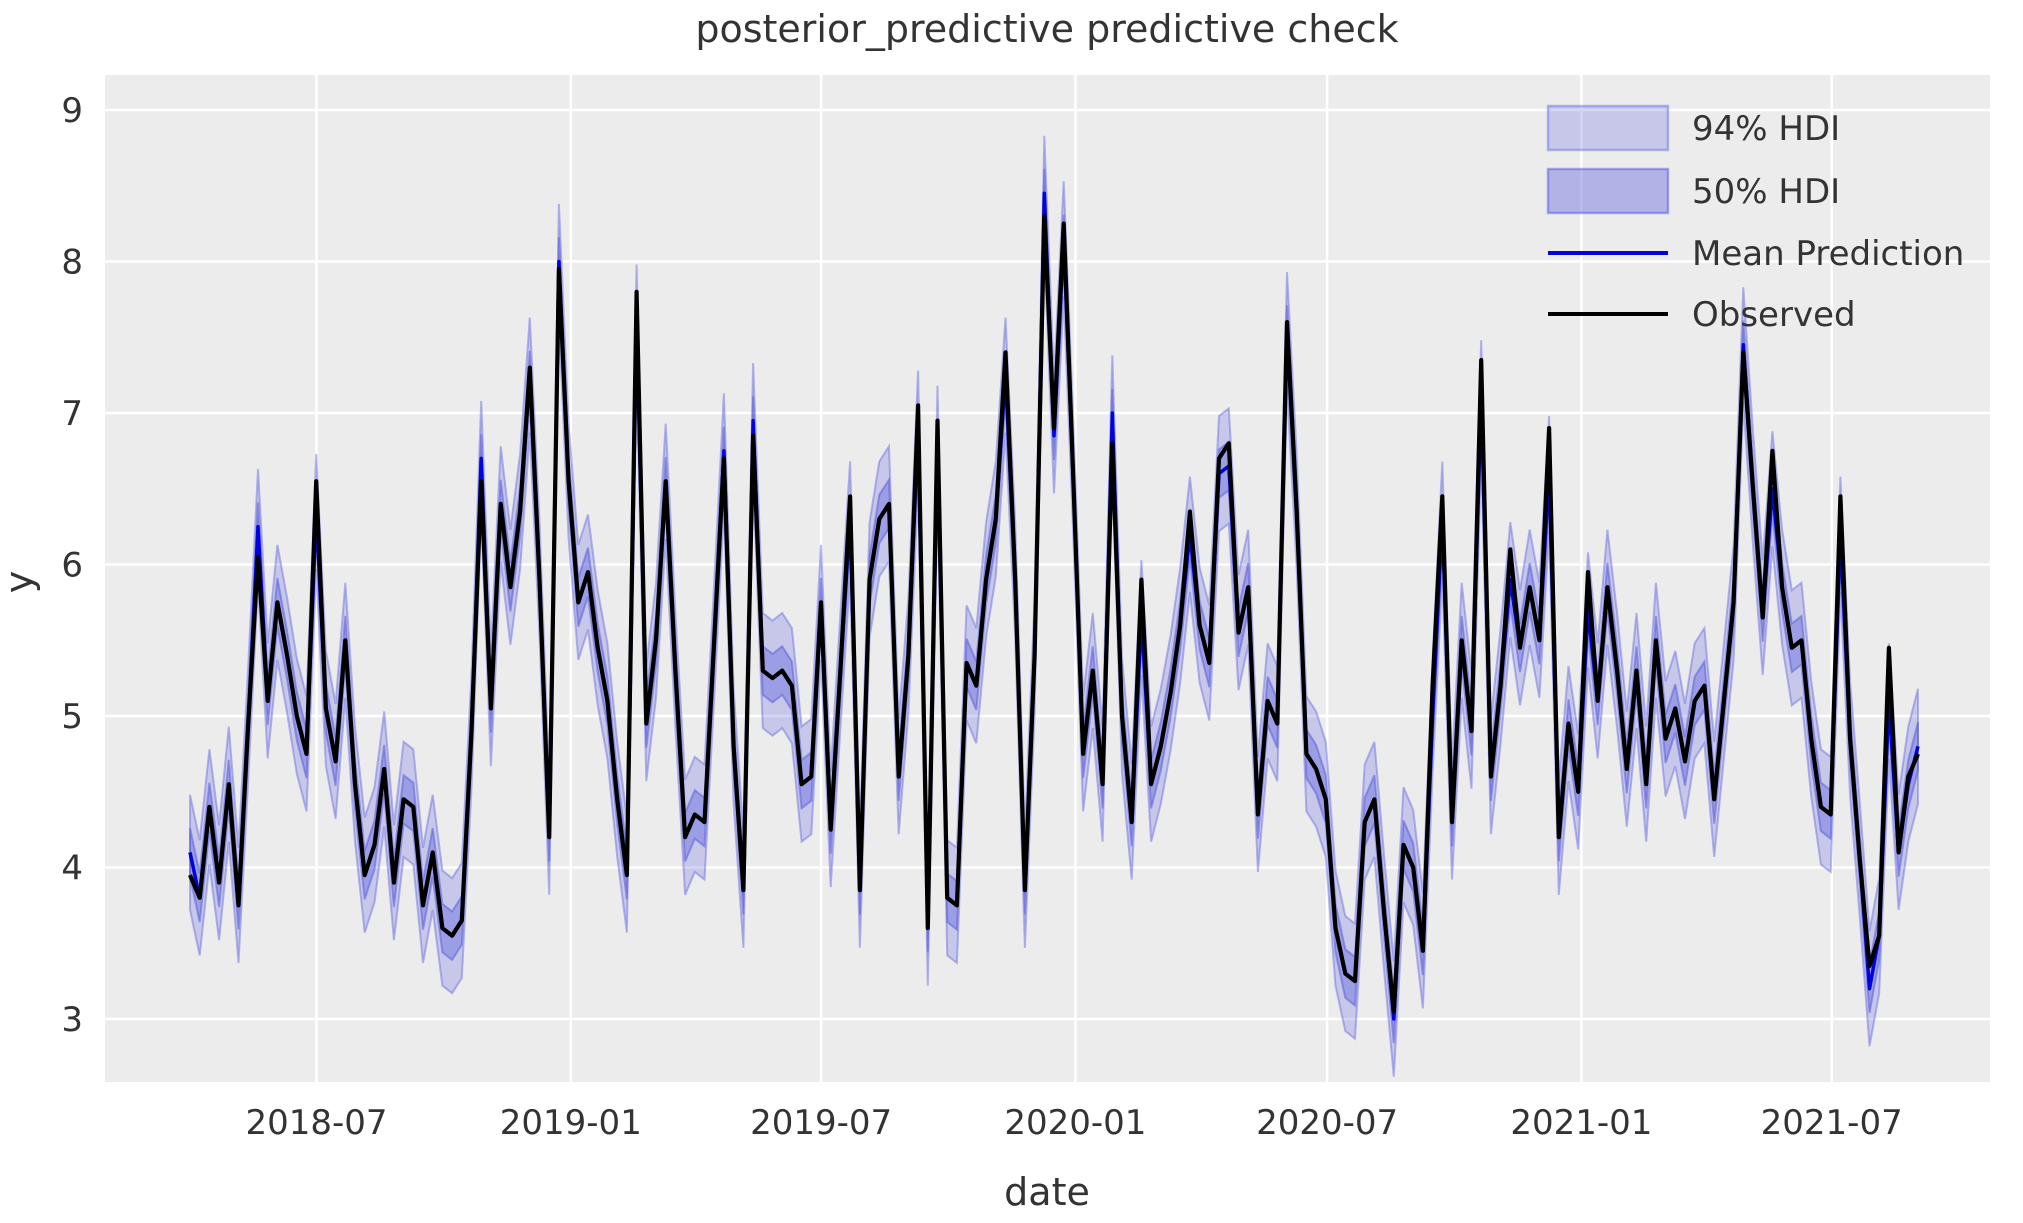  Describe the element at coordinates (72, 111) in the screenshot. I see `y-tick-label: 9` at that location.